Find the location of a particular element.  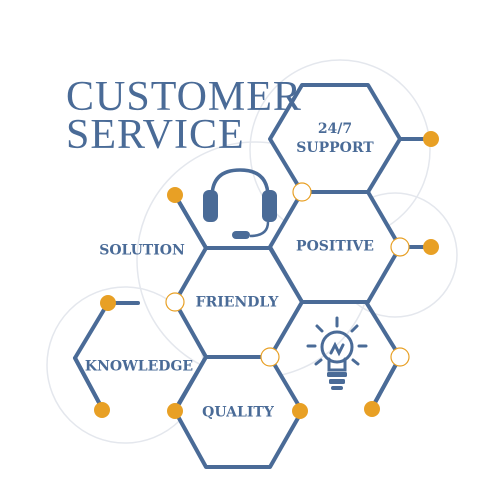

solution-outline is located at coordinates (221, 221).